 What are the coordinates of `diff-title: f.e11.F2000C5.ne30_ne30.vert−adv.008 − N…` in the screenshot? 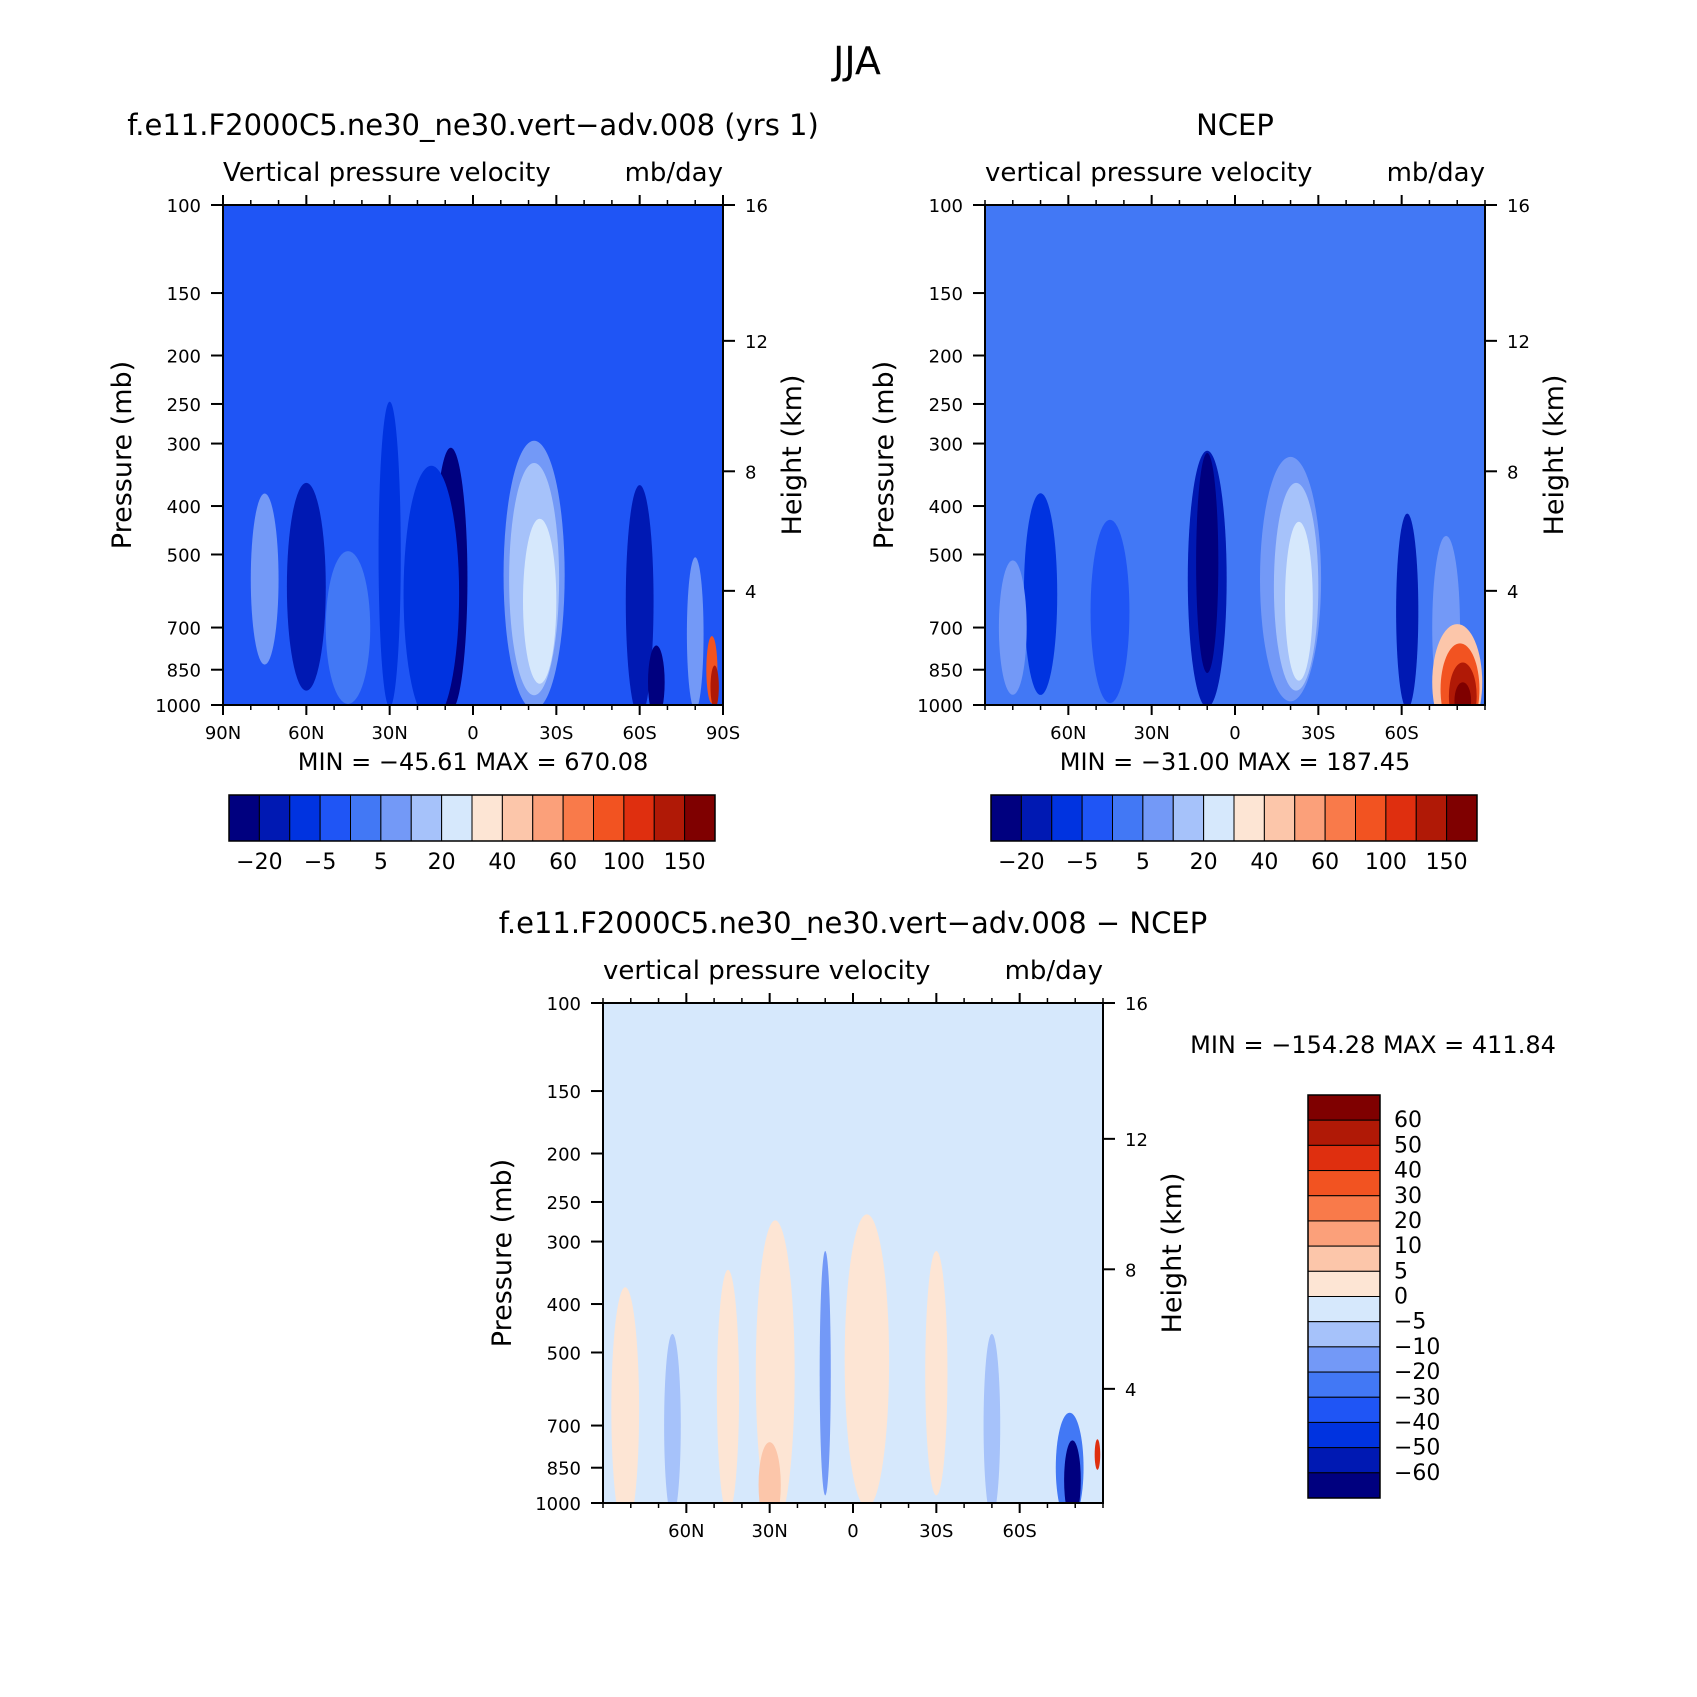 It's located at (853, 923).